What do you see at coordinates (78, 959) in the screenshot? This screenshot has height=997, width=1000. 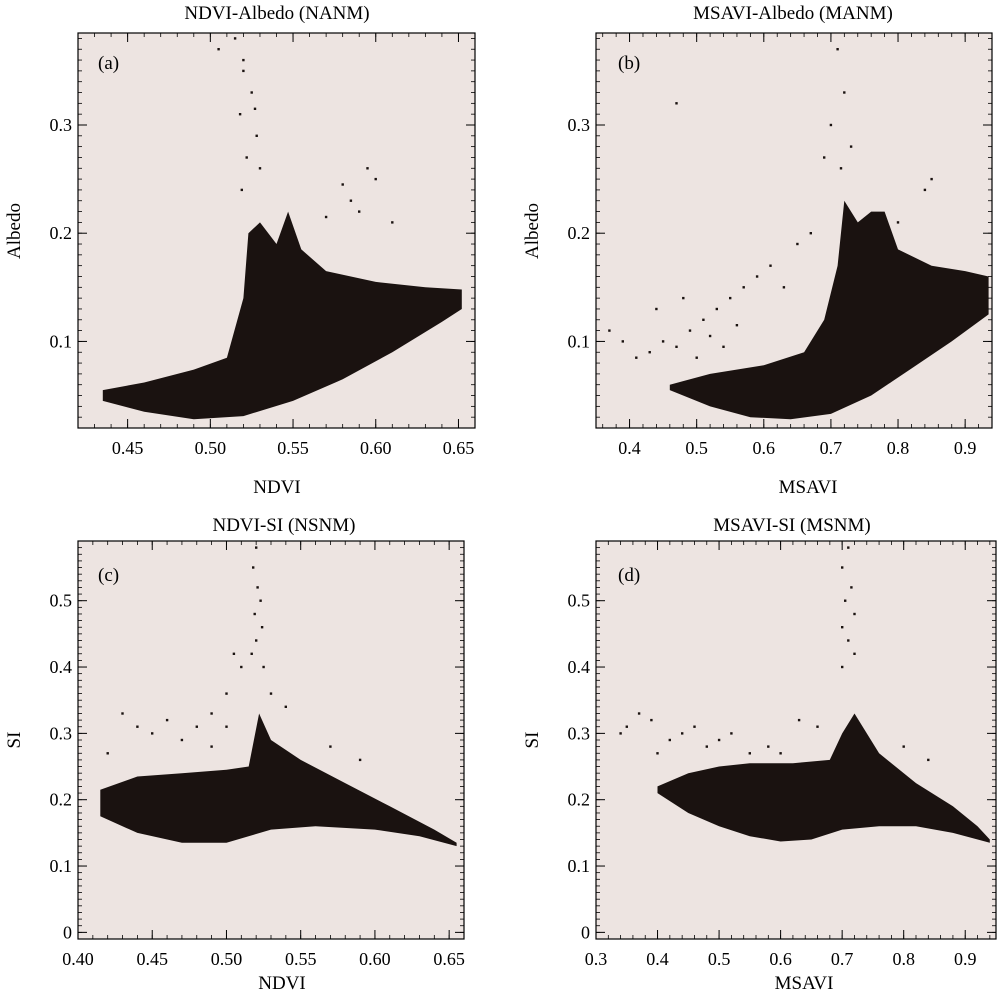 I see `x-tick-label: 0.40` at bounding box center [78, 959].